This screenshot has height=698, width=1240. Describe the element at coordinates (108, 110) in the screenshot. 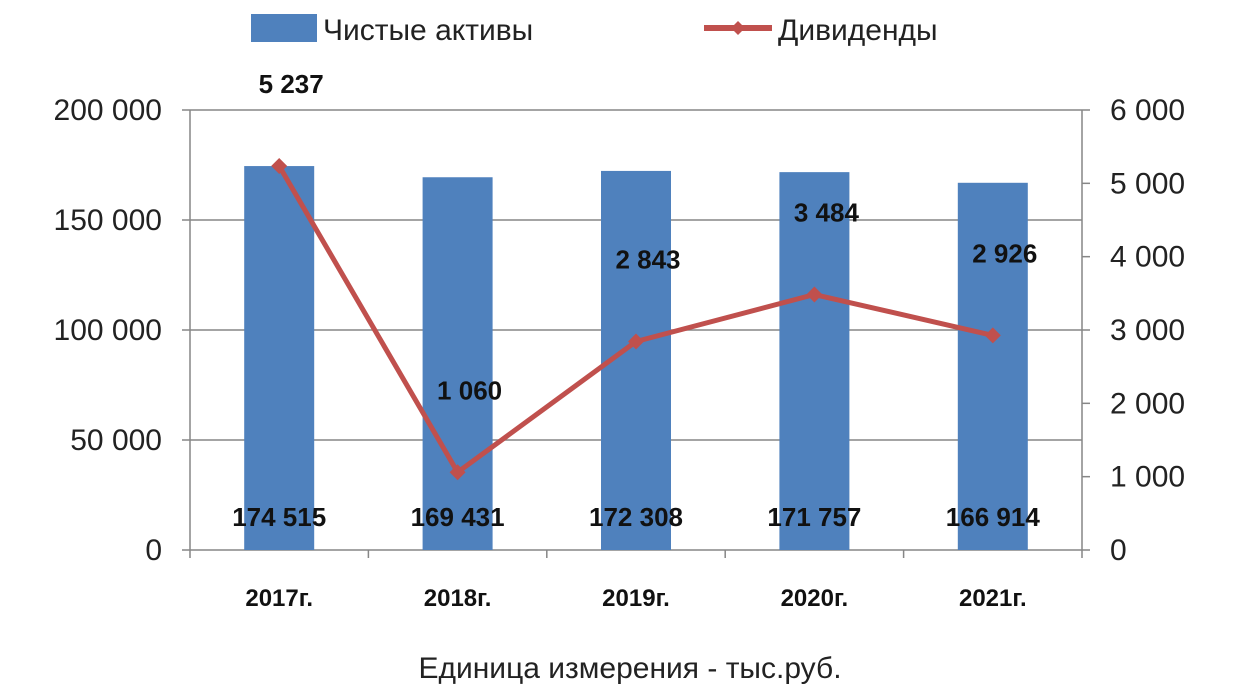

I see `tick-label-left: 200 000` at that location.